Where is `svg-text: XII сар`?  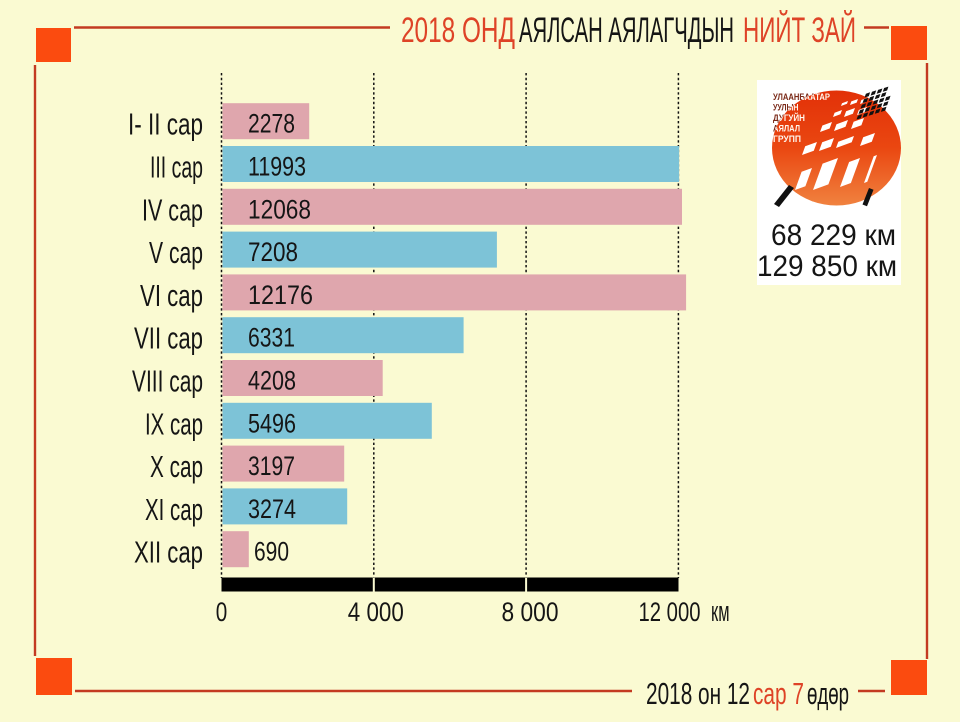
svg-text: XII сар is located at coordinates (168, 552).